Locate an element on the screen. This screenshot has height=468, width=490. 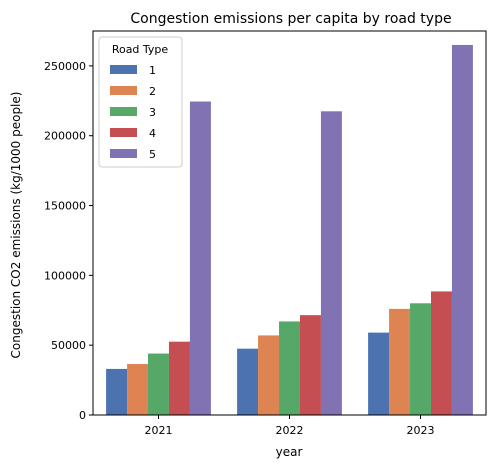
legend-label: 4 is located at coordinates (152, 133).